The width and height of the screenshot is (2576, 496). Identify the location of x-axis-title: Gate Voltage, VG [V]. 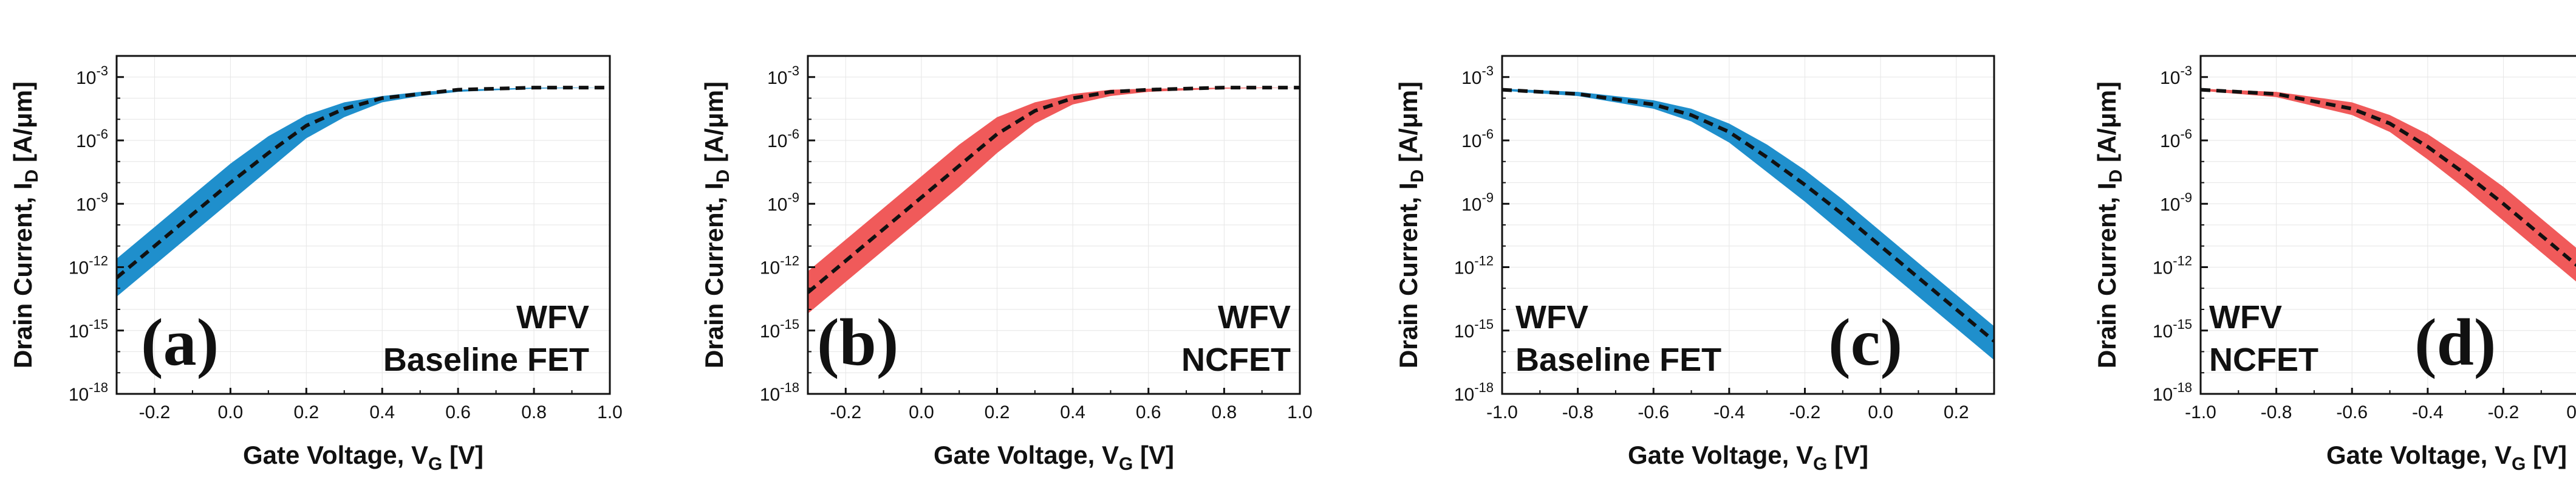
(363, 457).